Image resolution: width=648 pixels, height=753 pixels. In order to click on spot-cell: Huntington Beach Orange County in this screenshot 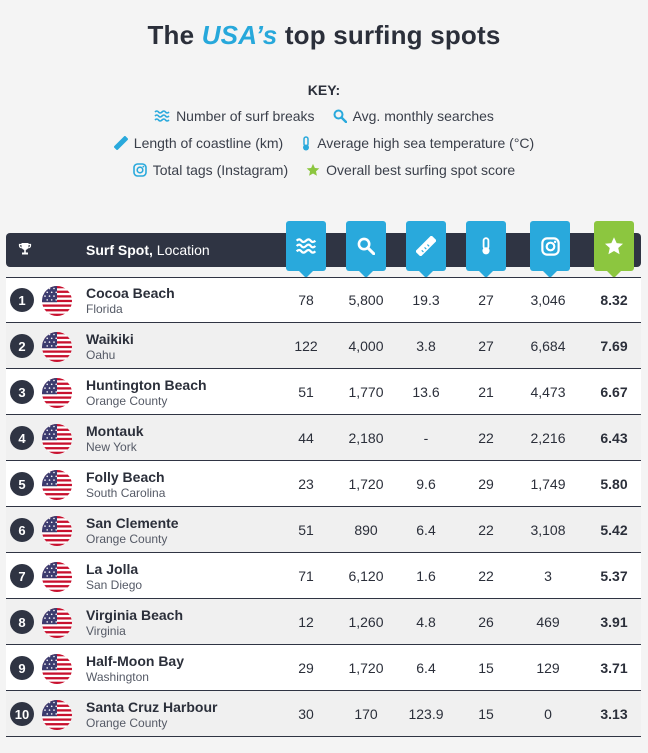, I will do `click(146, 393)`.